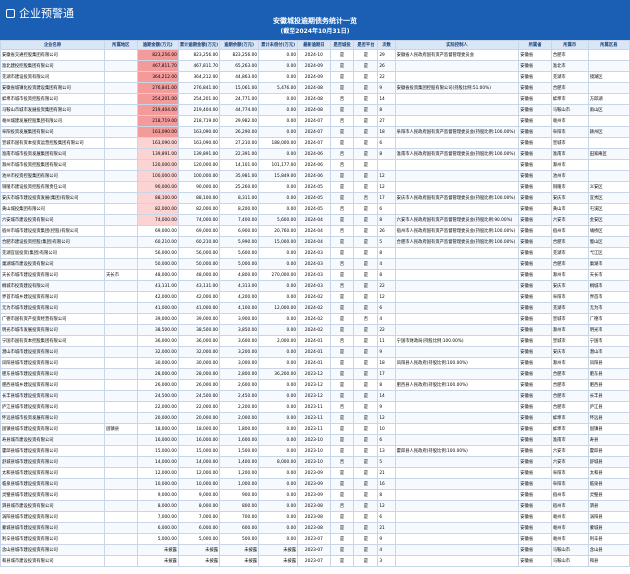  I want to click on table-cell: 14,101.00, so click(239, 165).